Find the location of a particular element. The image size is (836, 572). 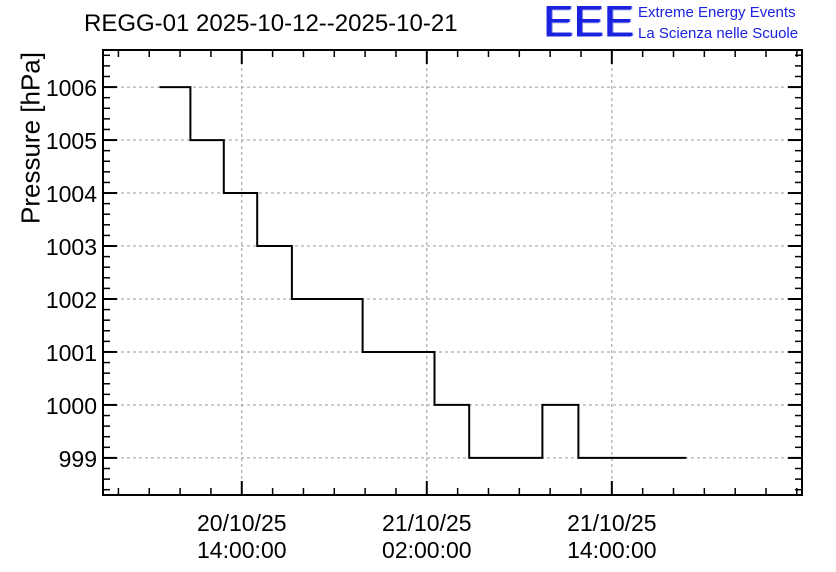

y-tick-label: 1004 is located at coordinates (71, 194).